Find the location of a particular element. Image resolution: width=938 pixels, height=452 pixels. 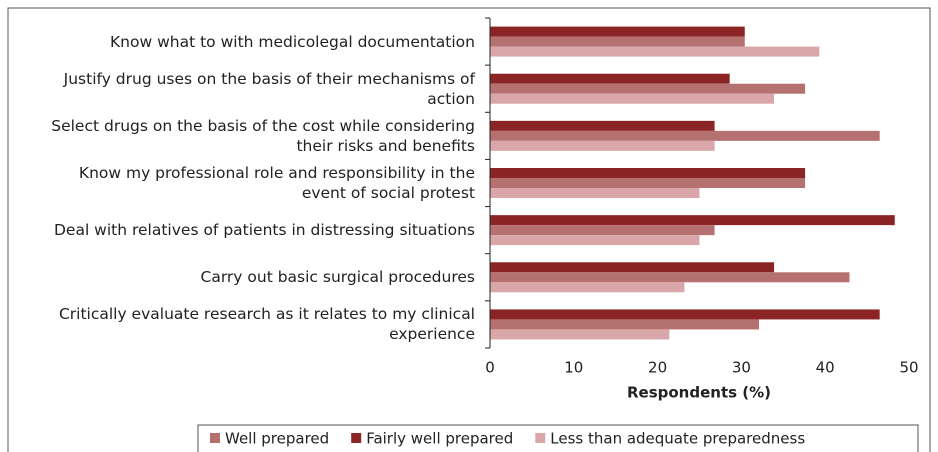

legend-box is located at coordinates (558, 438).